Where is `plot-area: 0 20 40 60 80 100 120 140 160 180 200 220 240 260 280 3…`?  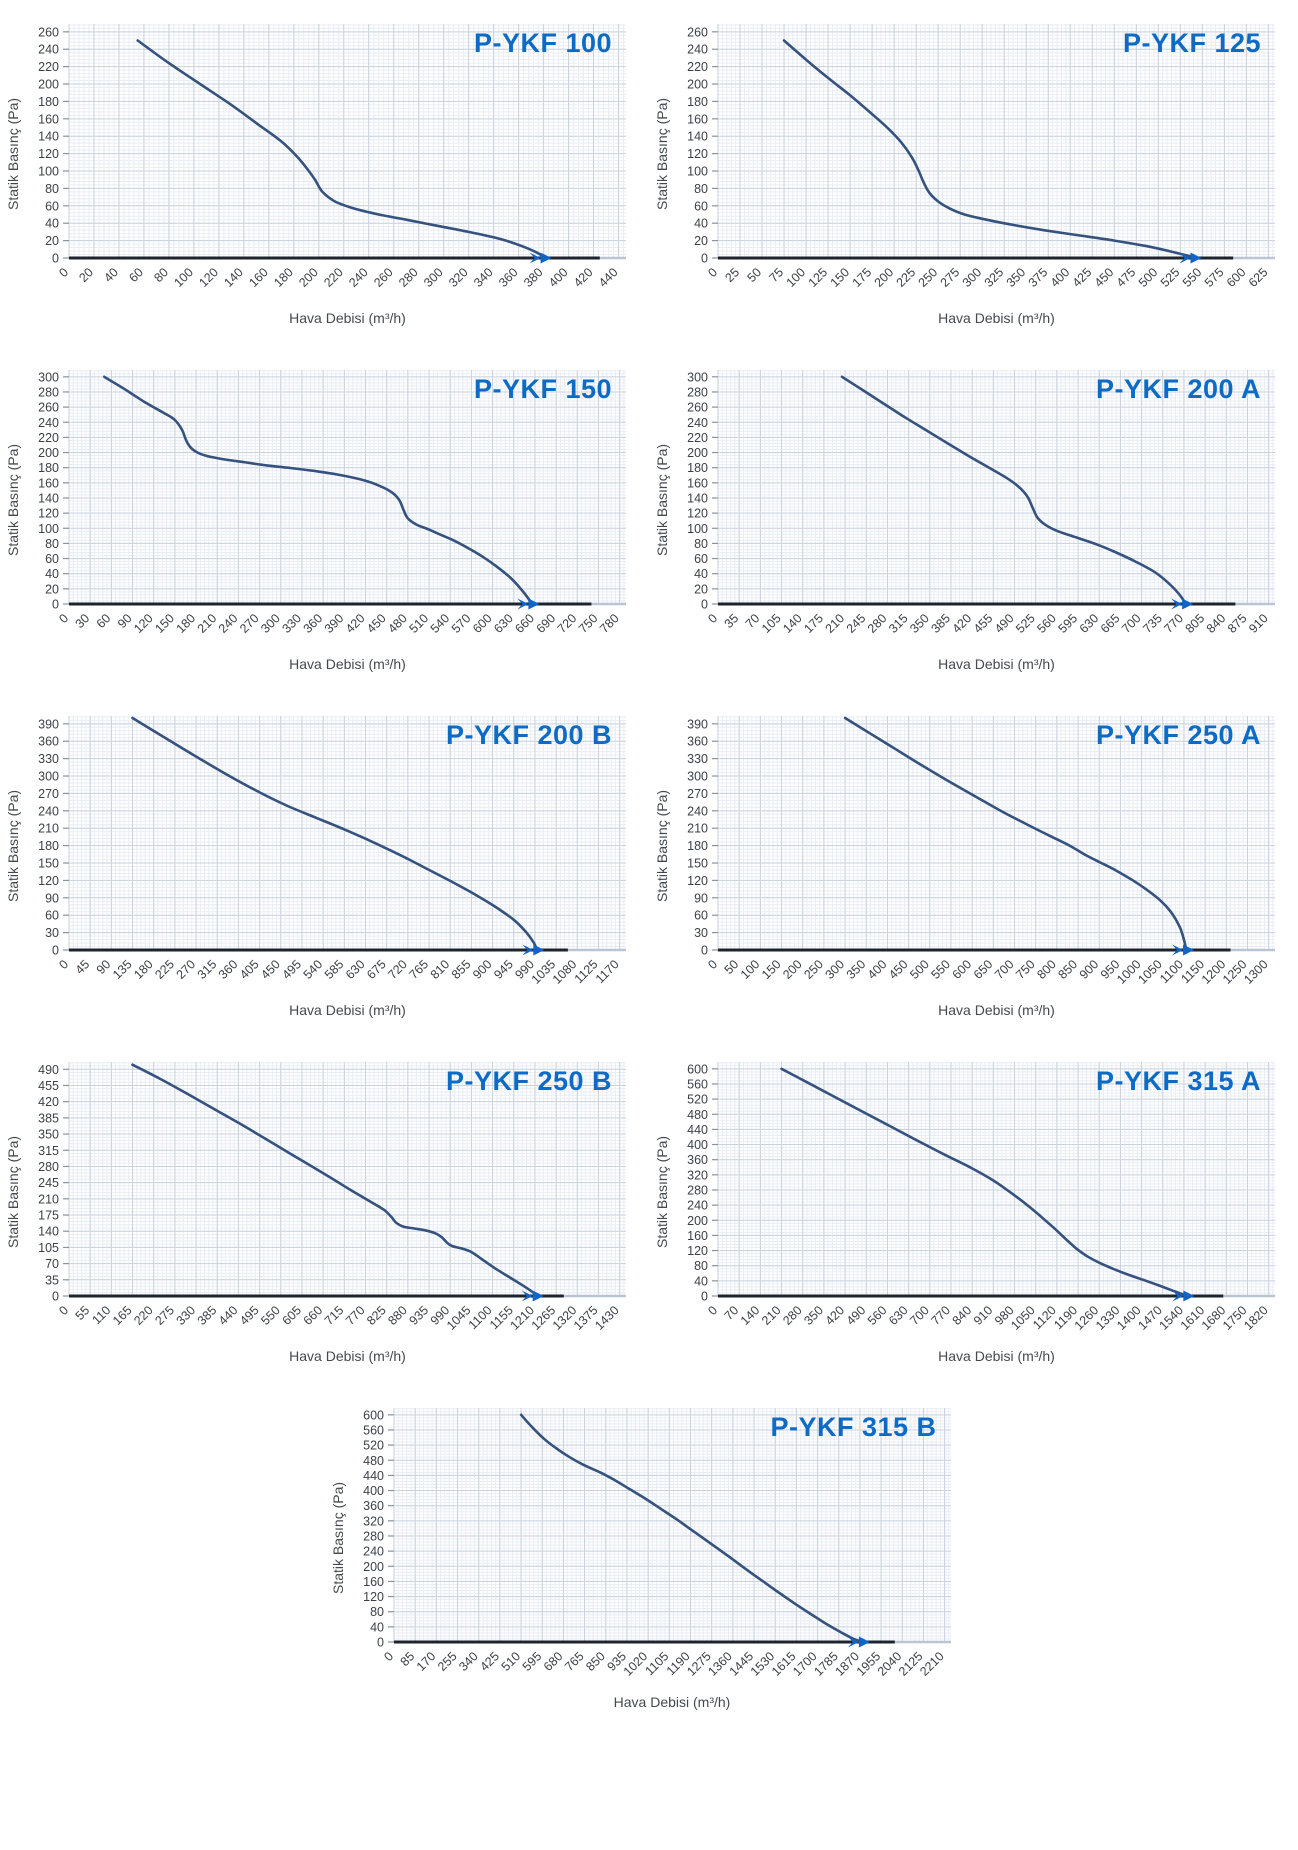
plot-area: 0 20 40 60 80 100 120 140 160 180 200 220 240 260 280 3… is located at coordinates (972, 509).